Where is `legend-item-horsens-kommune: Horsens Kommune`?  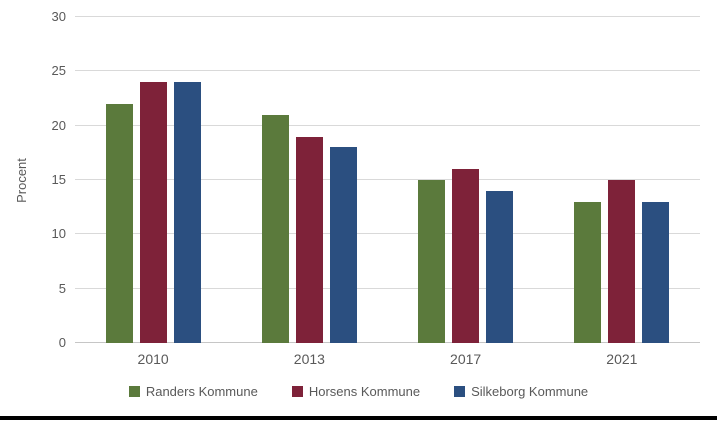
legend-item-horsens-kommune: Horsens Kommune is located at coordinates (356, 391).